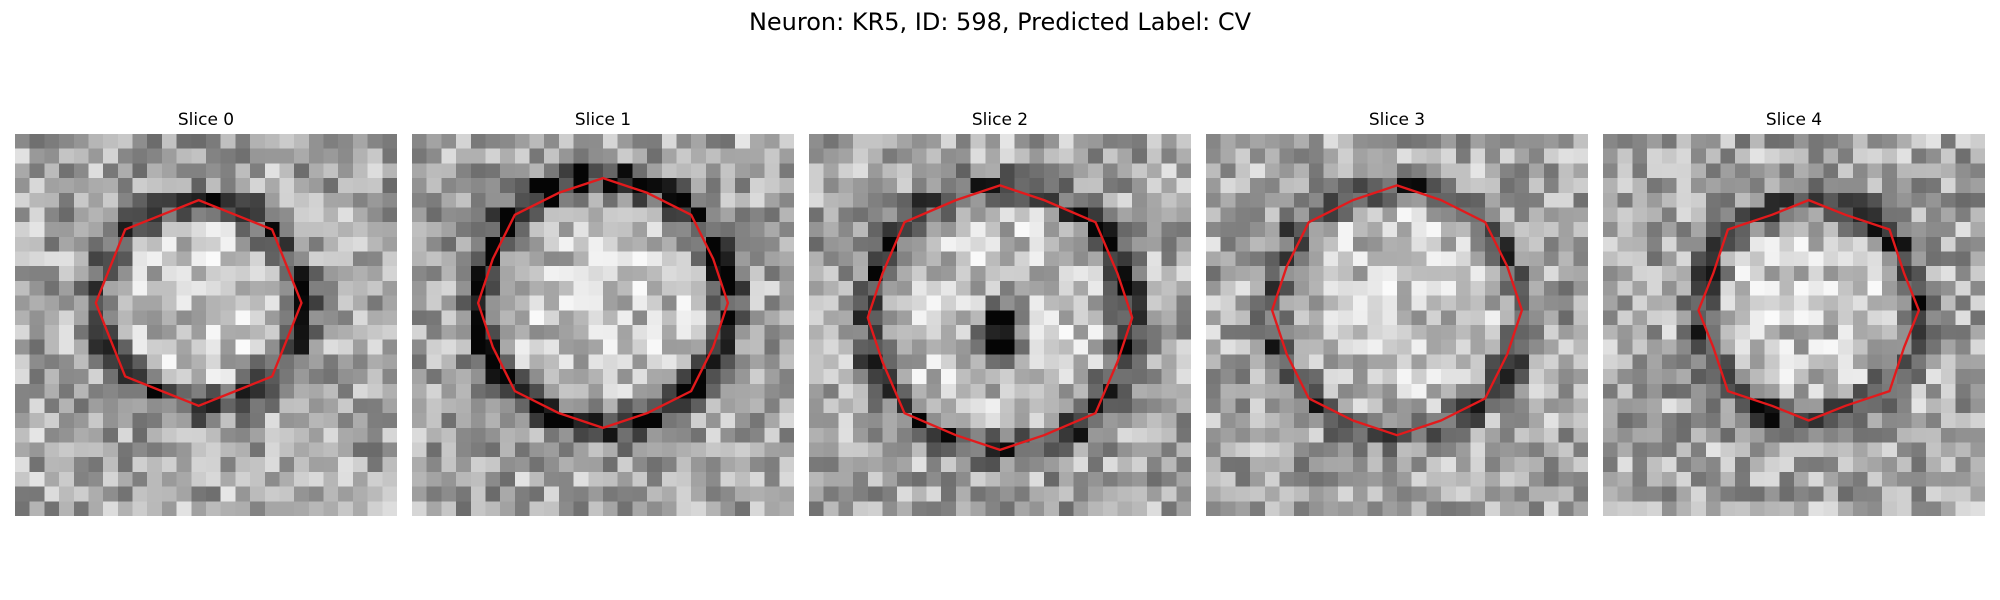  What do you see at coordinates (206, 120) in the screenshot?
I see `slice-title: Slice 0` at bounding box center [206, 120].